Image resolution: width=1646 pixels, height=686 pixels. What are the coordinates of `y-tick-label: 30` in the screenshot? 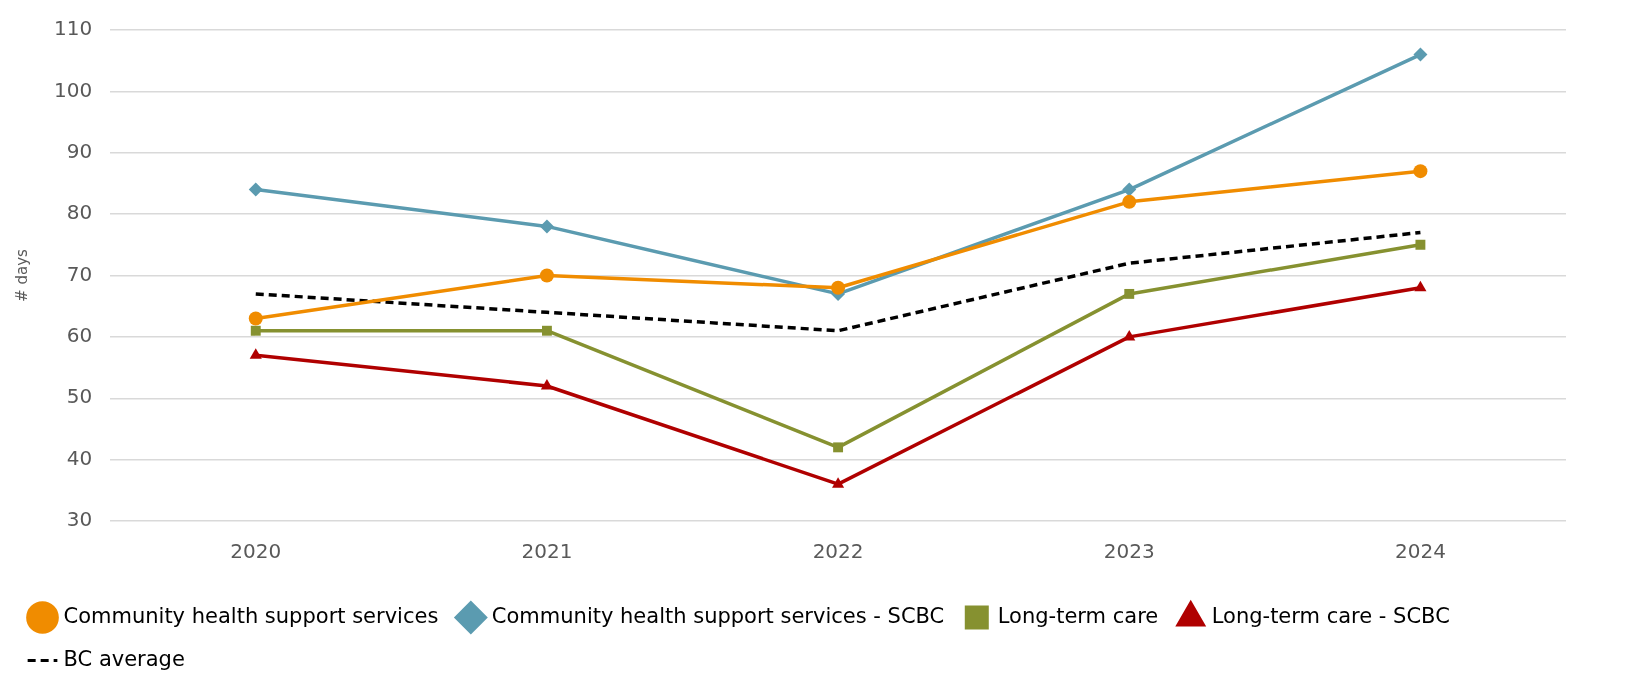 It's located at (79, 519).